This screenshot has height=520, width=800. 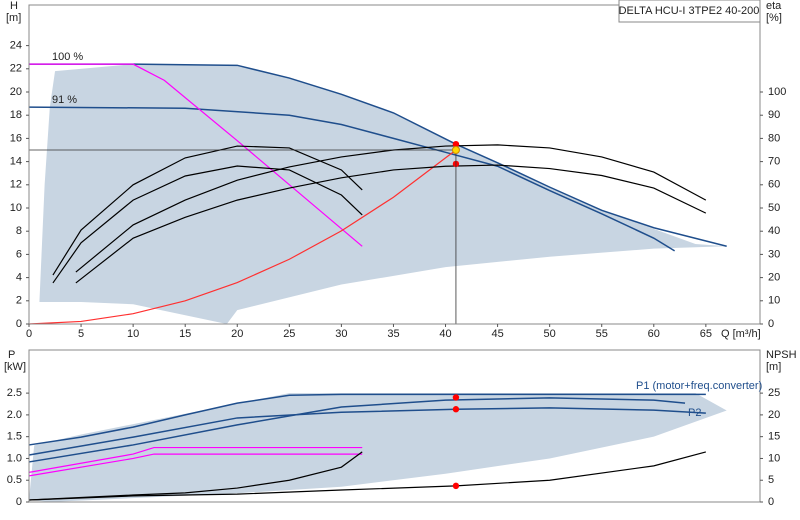 What do you see at coordinates (64, 100) in the screenshot?
I see `curve-label: 91 %` at bounding box center [64, 100].